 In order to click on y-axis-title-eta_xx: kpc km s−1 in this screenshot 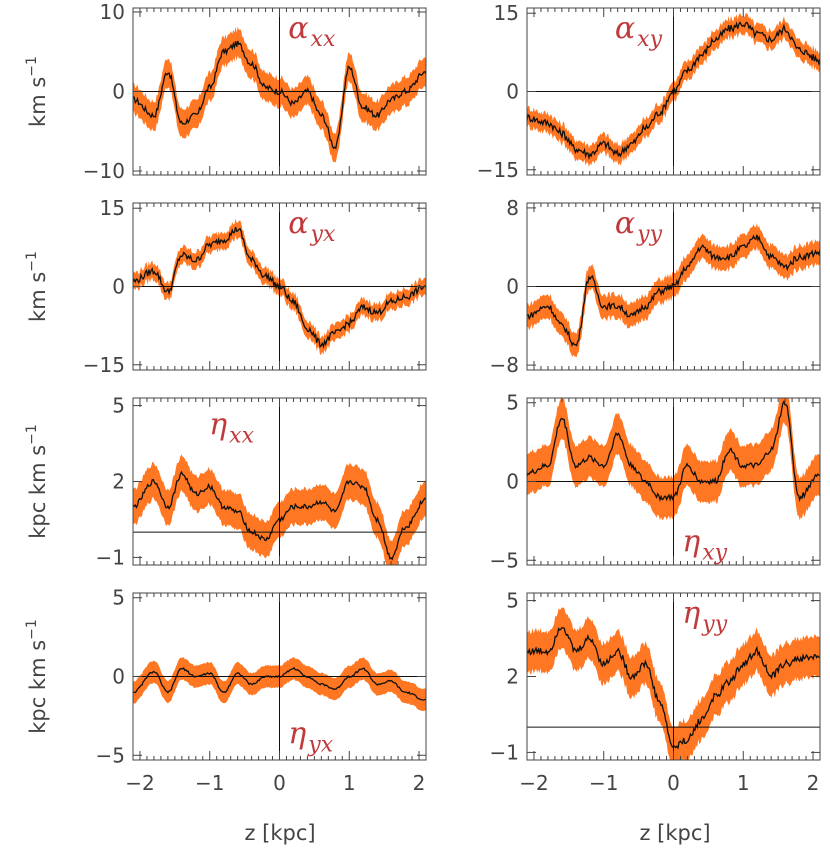, I will do `click(37, 481)`.